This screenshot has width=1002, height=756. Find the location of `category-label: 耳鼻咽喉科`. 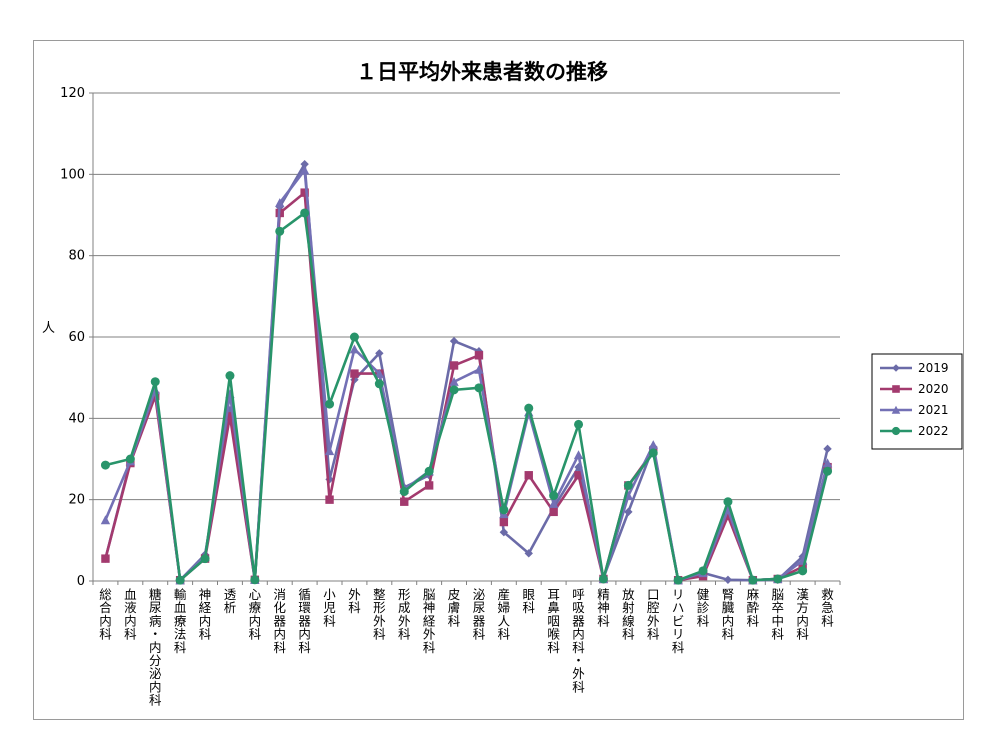

category-label: 耳鼻咽喉科 is located at coordinates (553, 621).